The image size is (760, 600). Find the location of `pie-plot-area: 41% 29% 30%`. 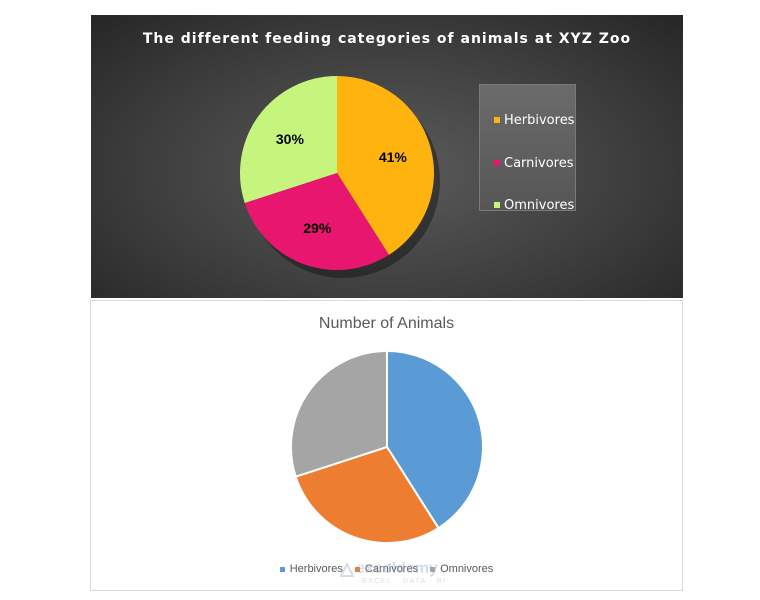

pie-plot-area: 41% 29% 30% is located at coordinates (339, 177).